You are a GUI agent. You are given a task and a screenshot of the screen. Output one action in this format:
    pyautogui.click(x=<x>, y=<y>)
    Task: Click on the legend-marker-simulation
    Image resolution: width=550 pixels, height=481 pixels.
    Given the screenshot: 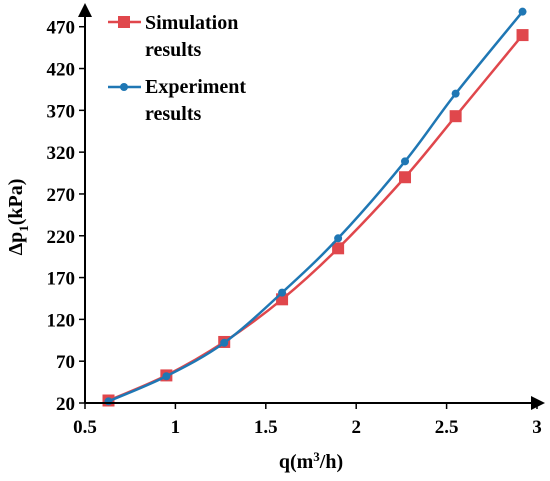 What is the action you would take?
    pyautogui.click(x=124, y=22)
    